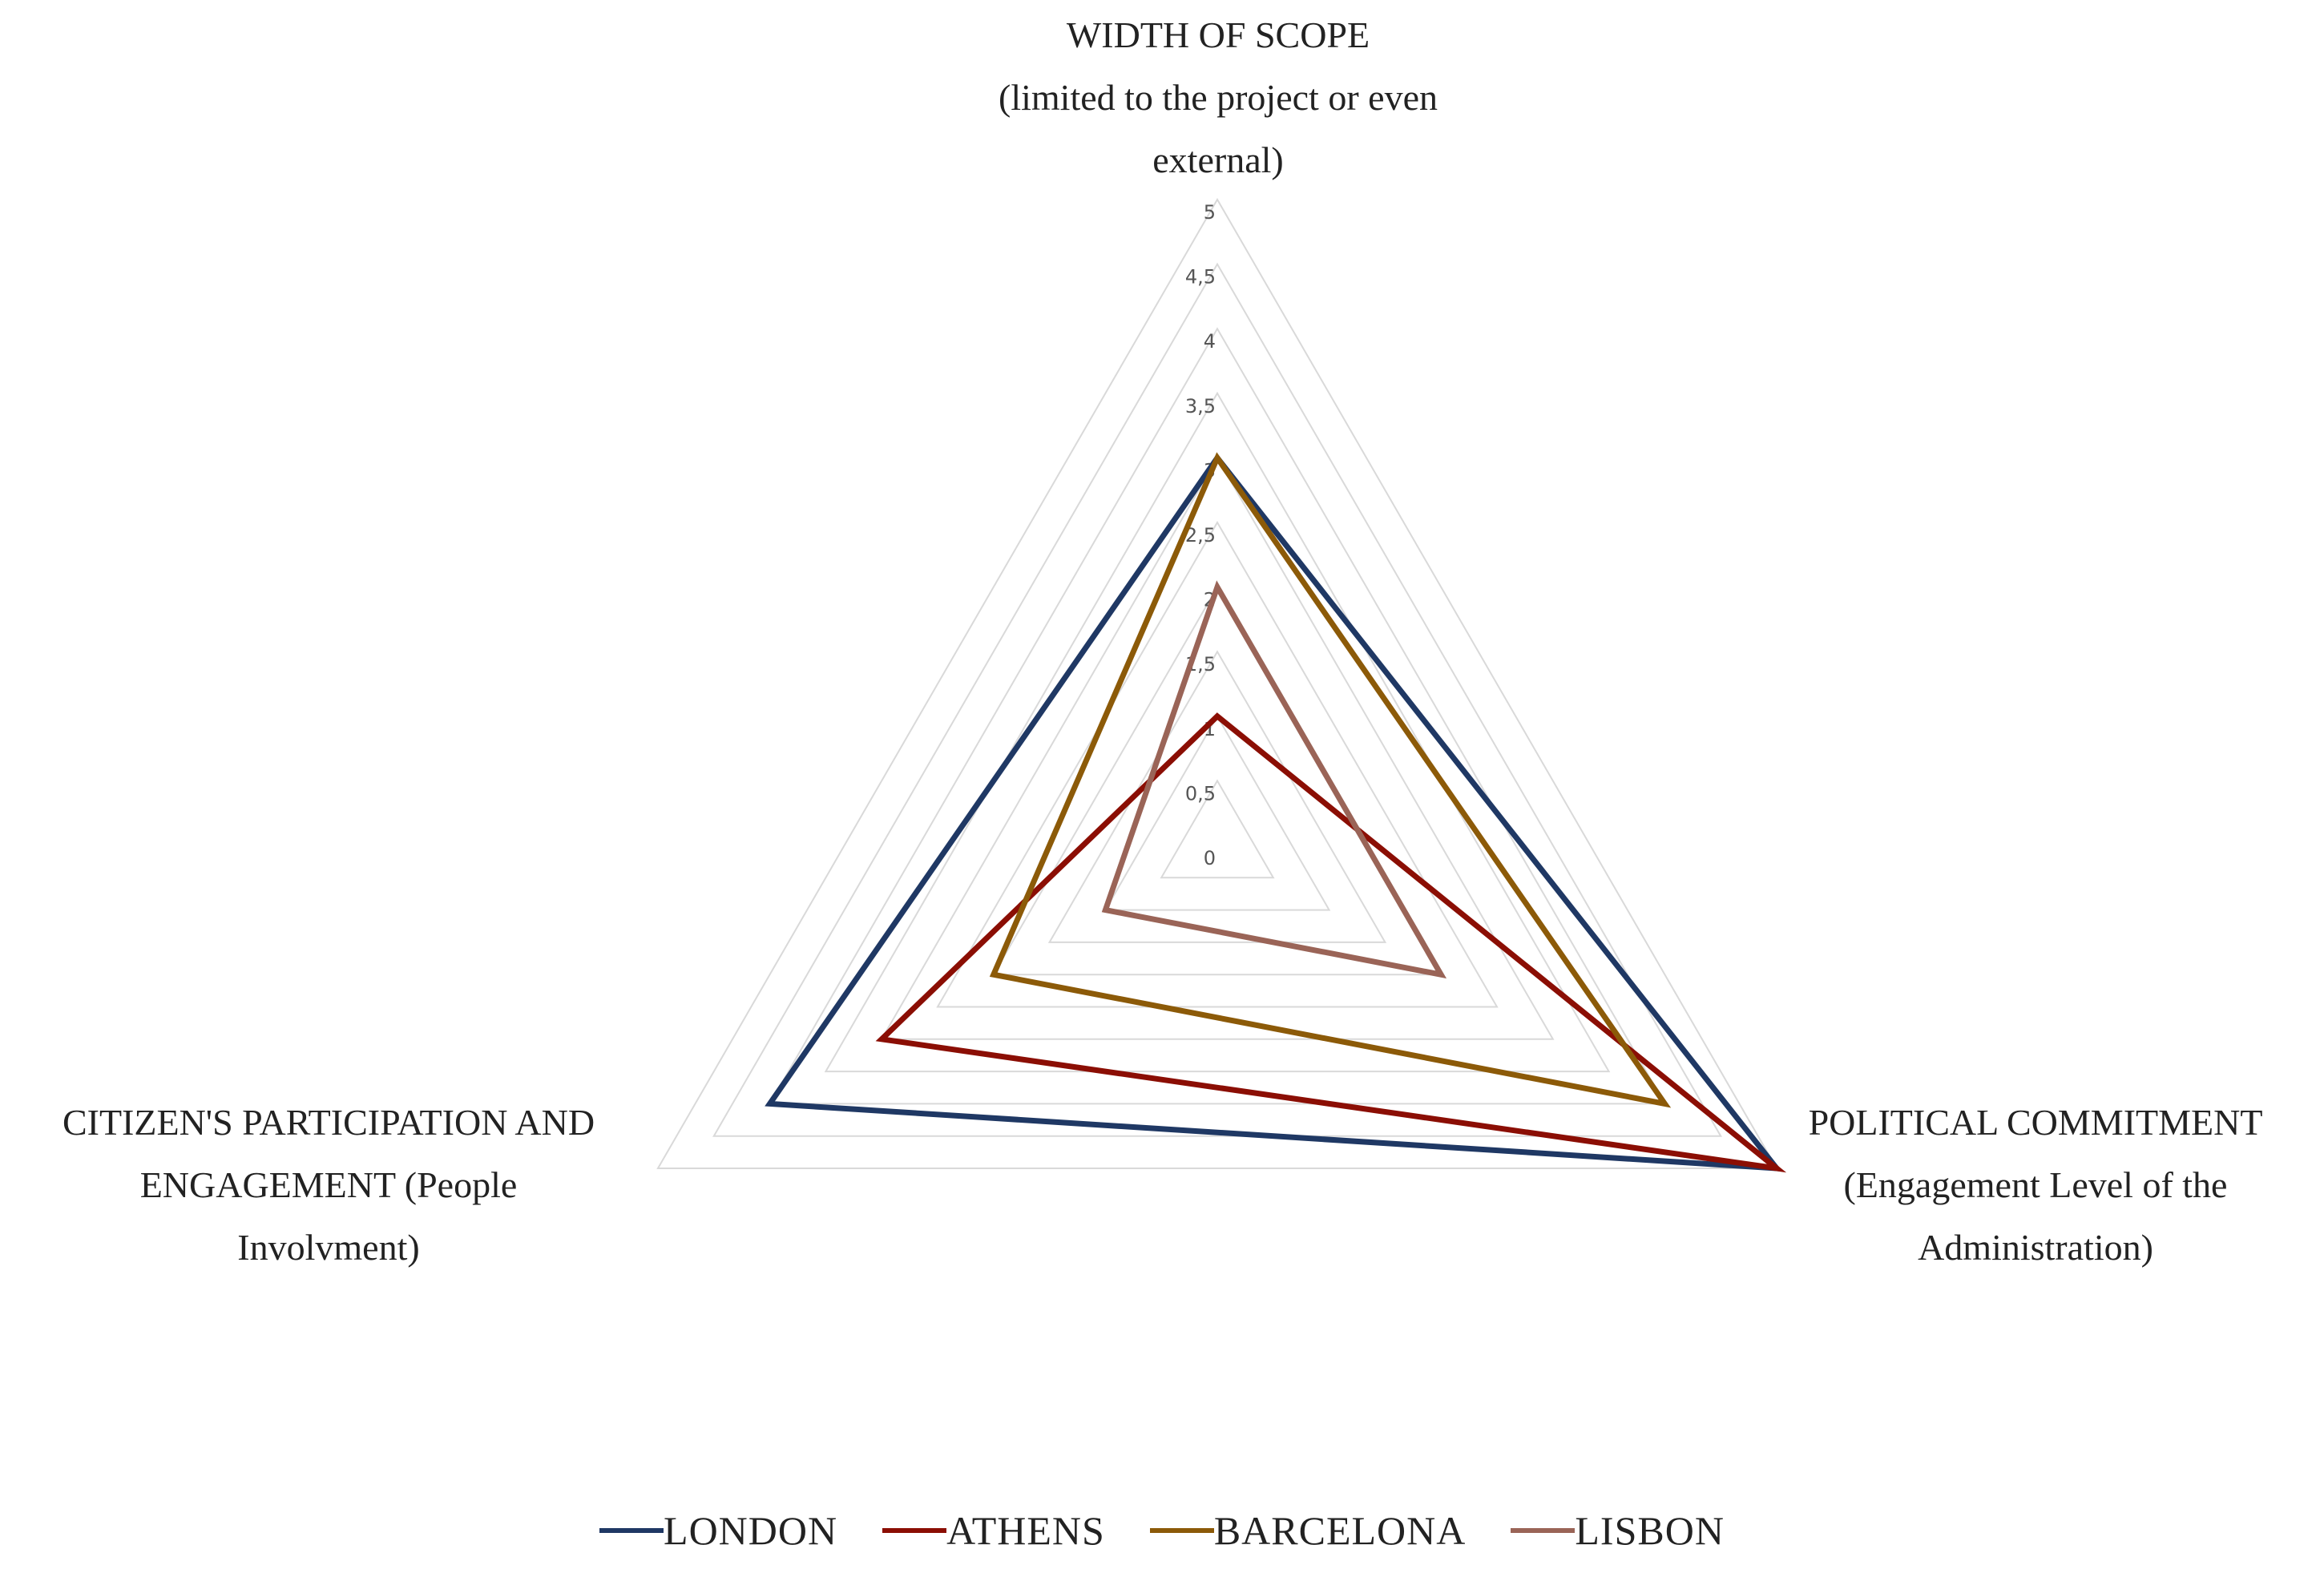 The width and height of the screenshot is (2324, 1573). I want to click on tick-label: 4,5, so click(1200, 277).